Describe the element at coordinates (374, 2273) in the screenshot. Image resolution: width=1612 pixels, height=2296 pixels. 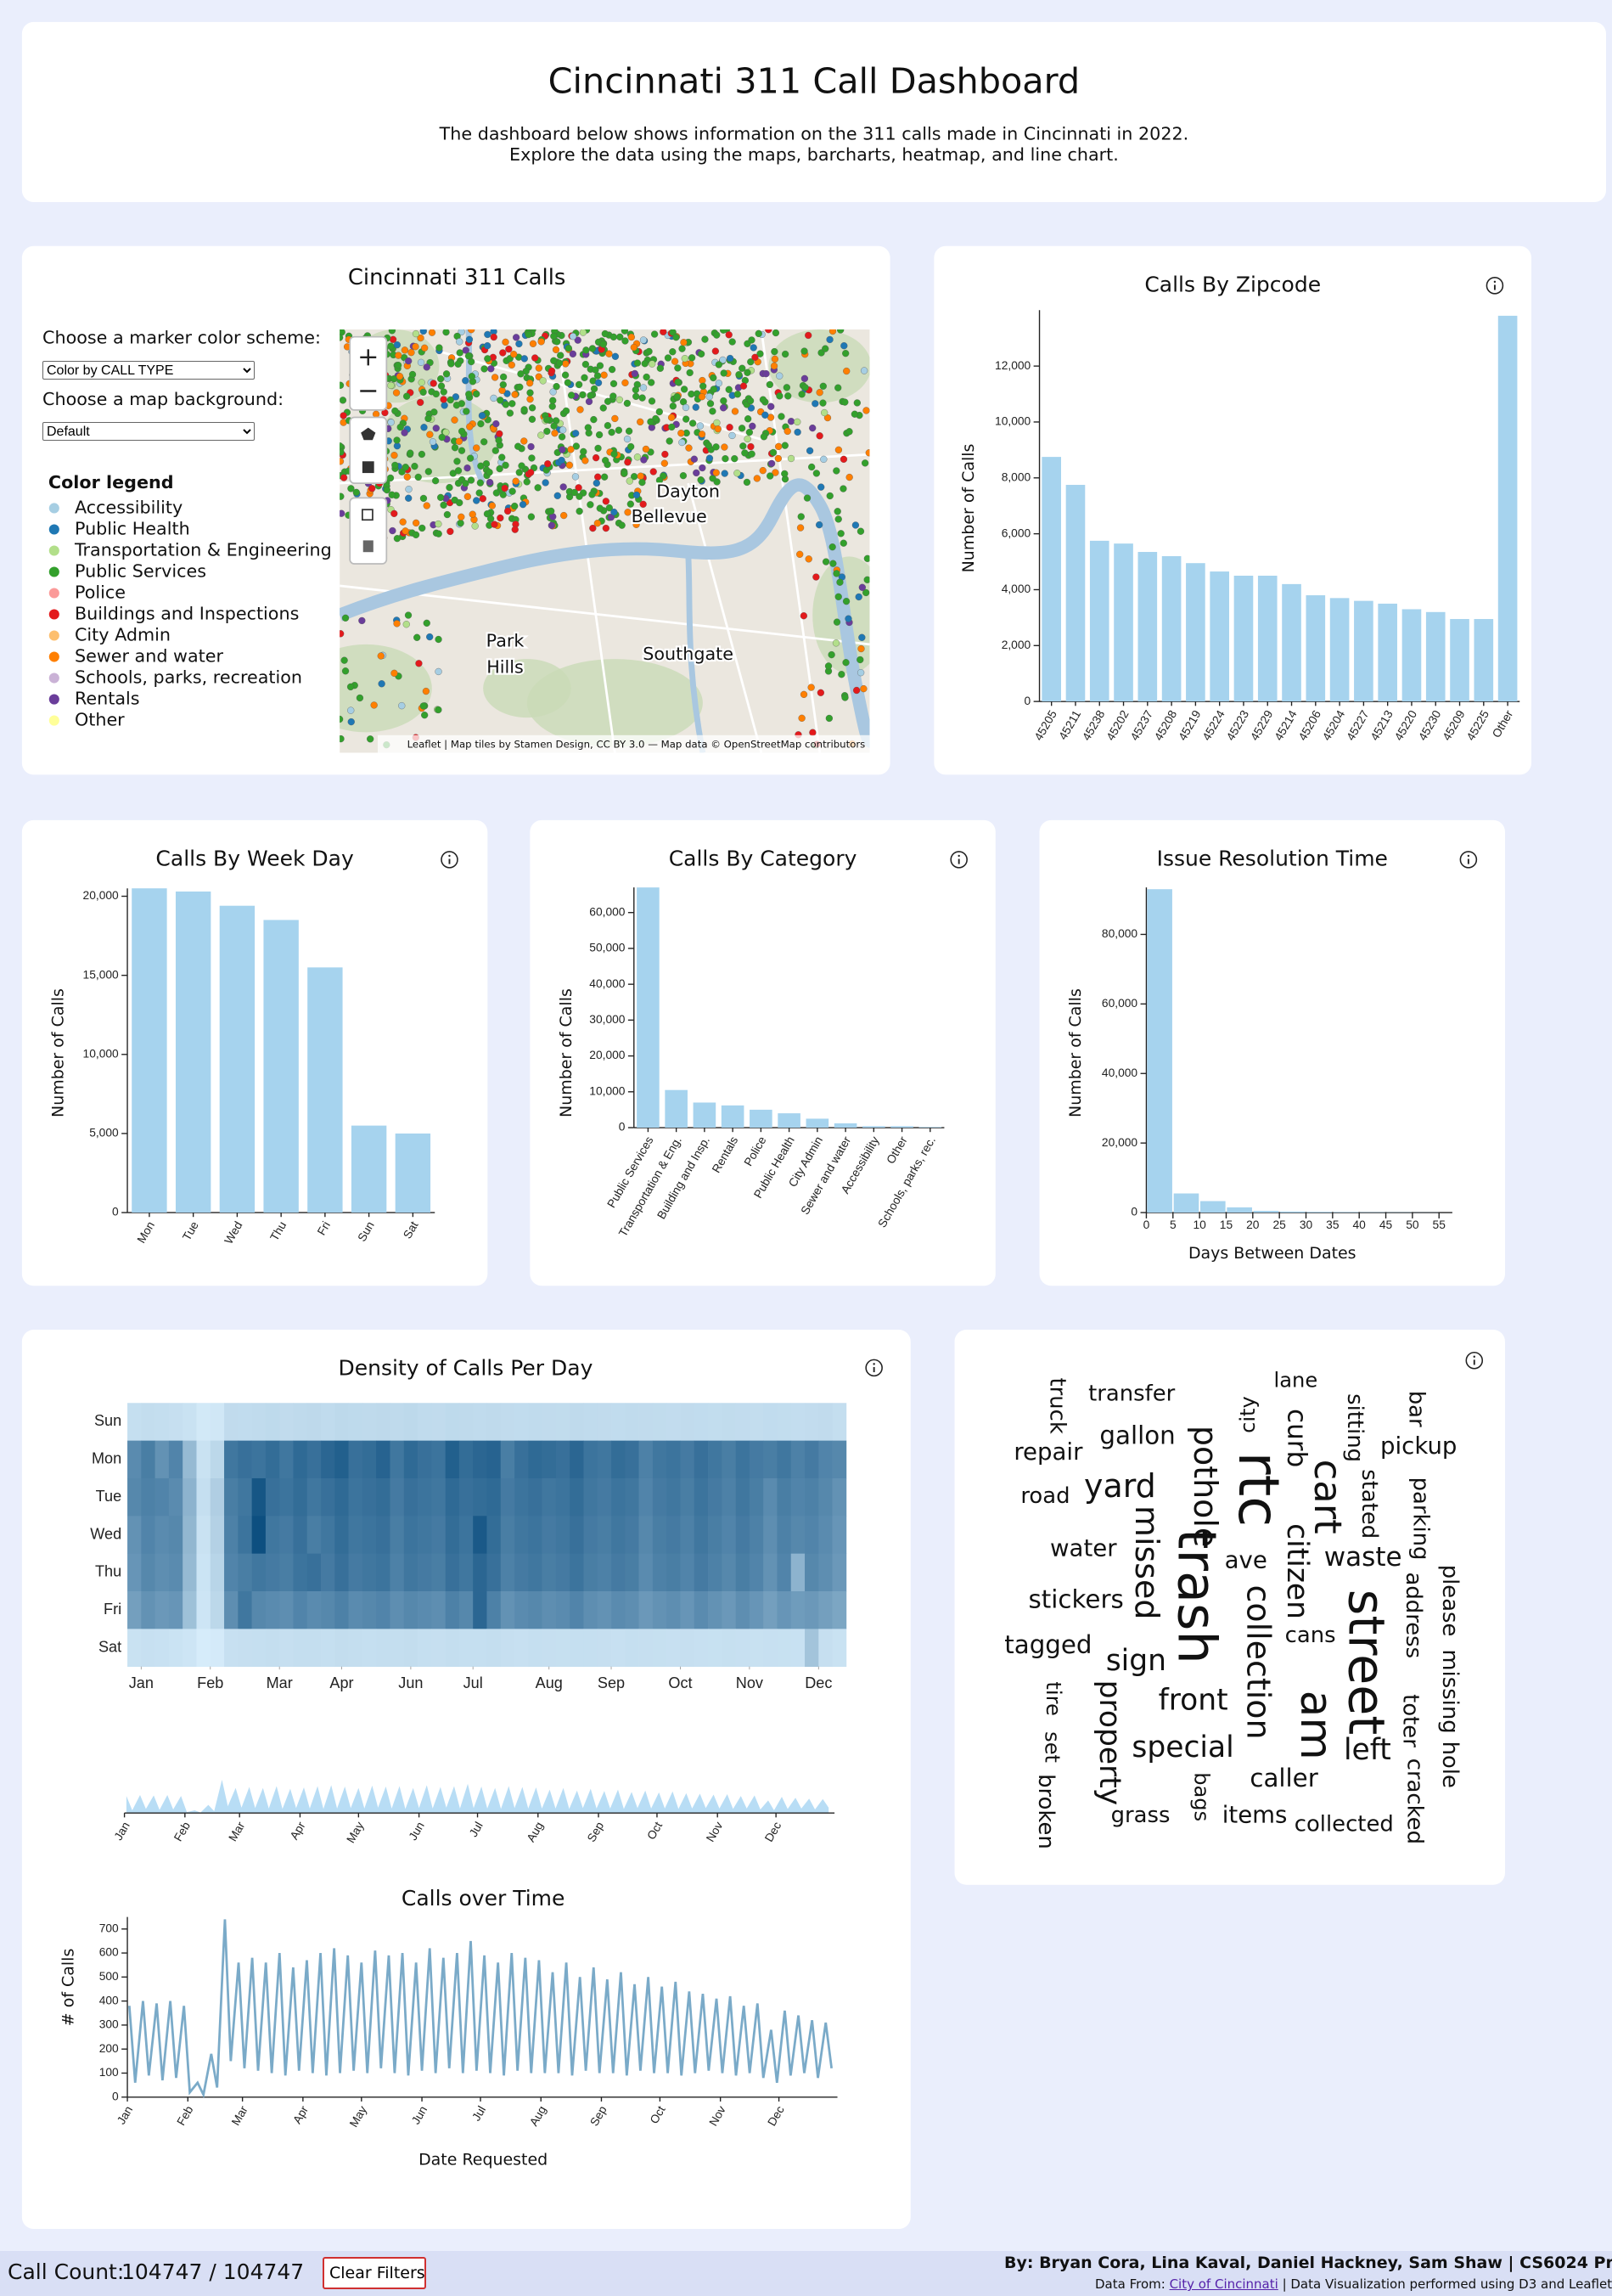
I see `clear-filters-button: Clear Filters` at that location.